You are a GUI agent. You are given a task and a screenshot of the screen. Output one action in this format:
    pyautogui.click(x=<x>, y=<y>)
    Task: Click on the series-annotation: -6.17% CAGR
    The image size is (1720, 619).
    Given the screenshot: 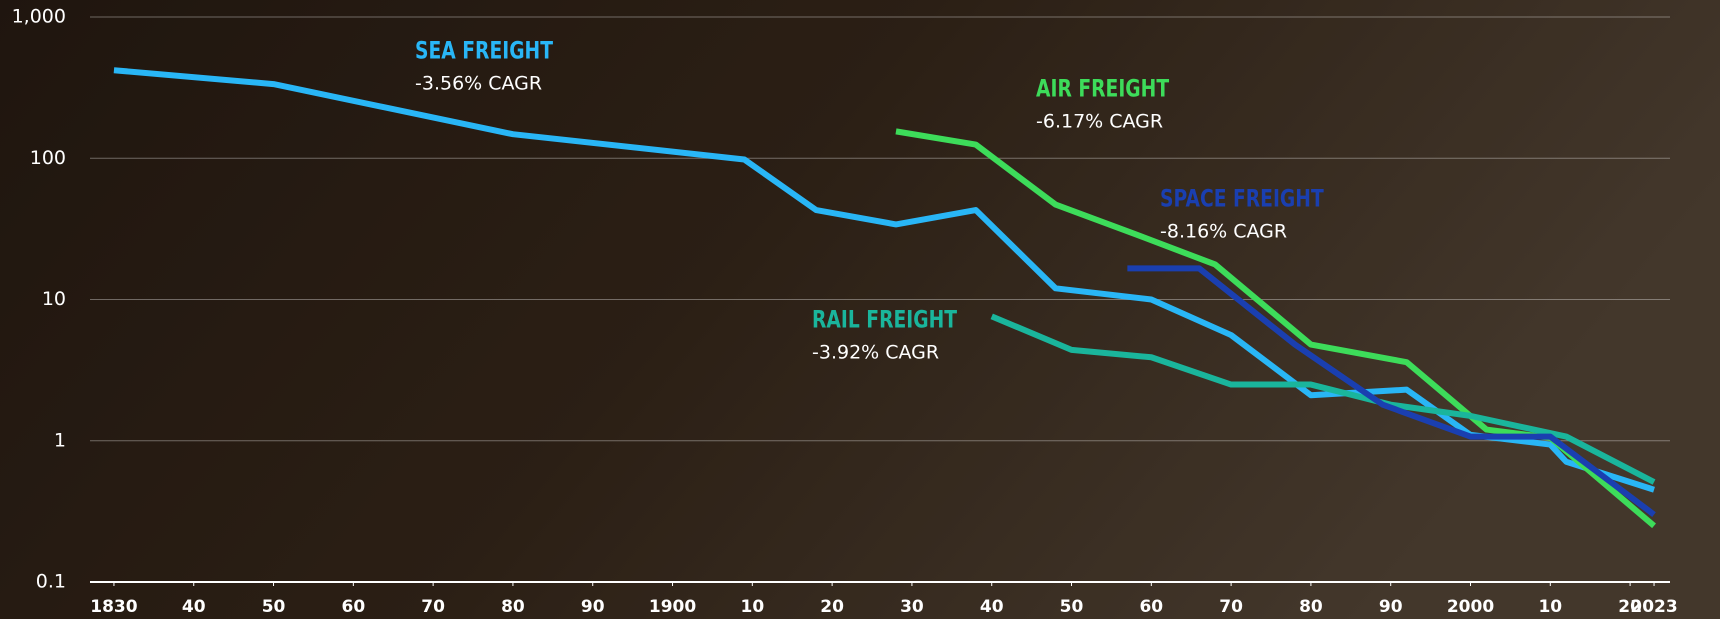 What is the action you would take?
    pyautogui.click(x=1099, y=122)
    